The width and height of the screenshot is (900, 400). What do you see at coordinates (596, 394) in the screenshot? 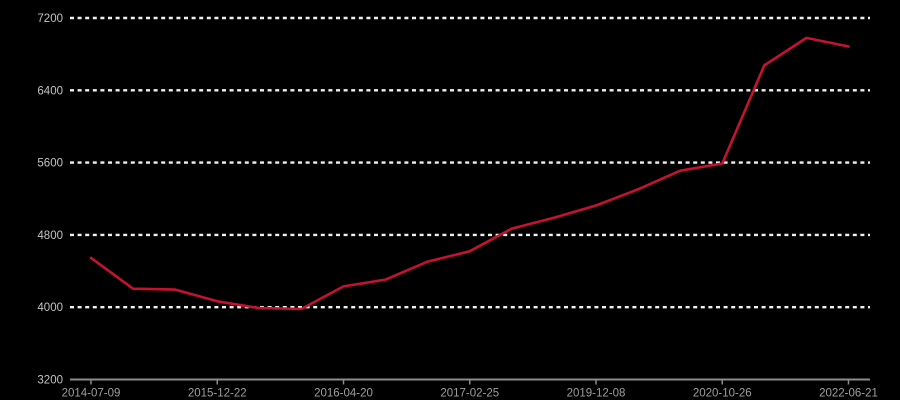
I see `x-axis-tick-label: 2019-12-08` at bounding box center [596, 394].